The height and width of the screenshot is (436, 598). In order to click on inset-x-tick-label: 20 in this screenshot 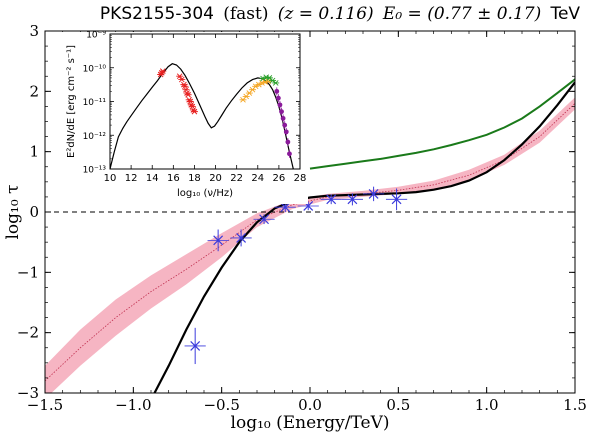, I will do `click(215, 178)`.